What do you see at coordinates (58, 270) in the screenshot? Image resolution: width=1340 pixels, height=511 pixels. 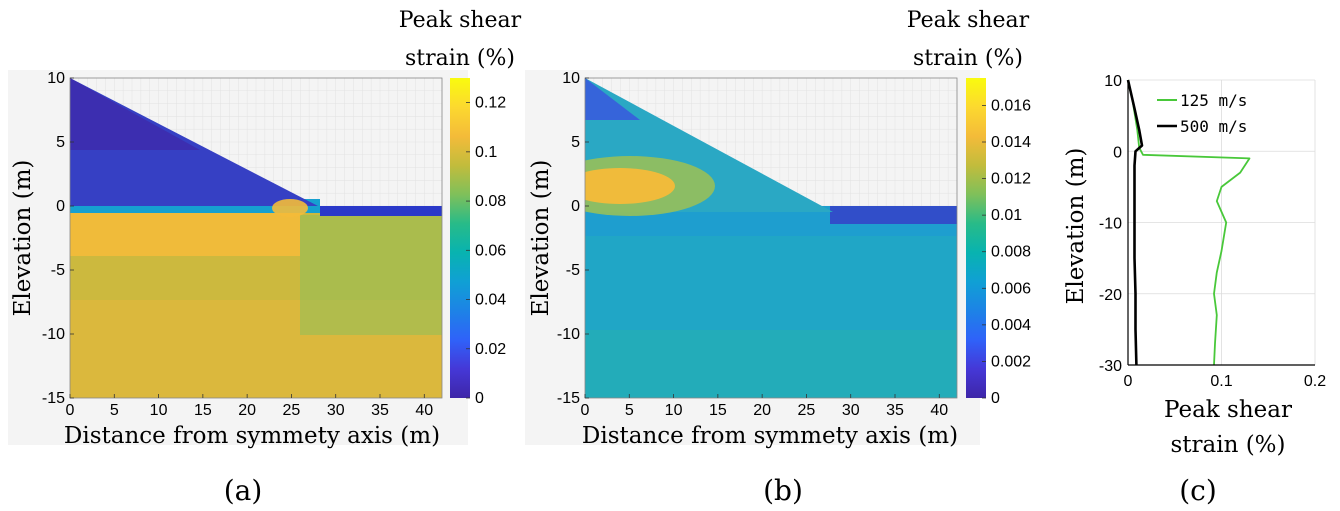 I see `panel-a-ytick-label: -5` at bounding box center [58, 270].